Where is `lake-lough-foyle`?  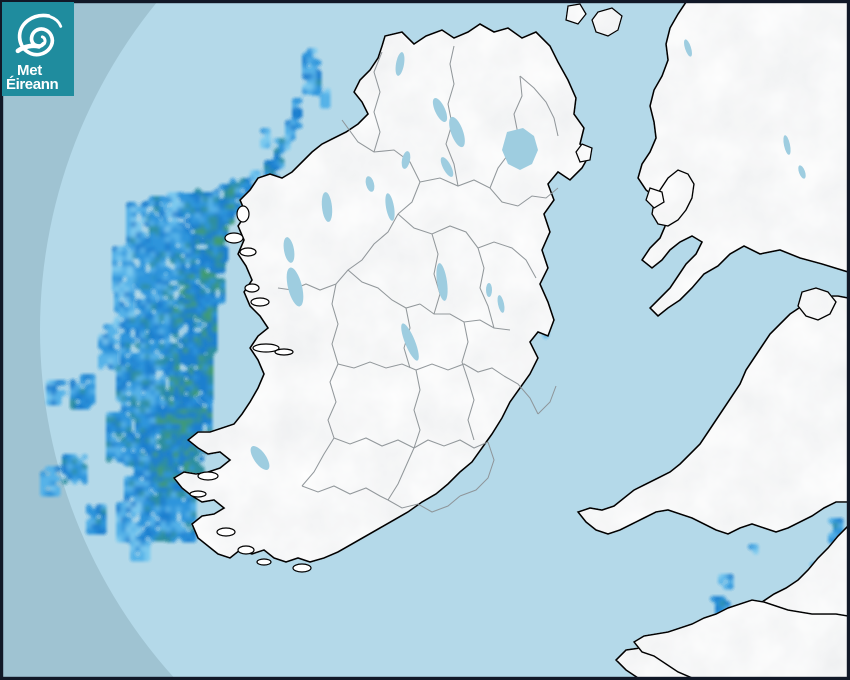
lake-lough-foyle is located at coordinates (406, 160).